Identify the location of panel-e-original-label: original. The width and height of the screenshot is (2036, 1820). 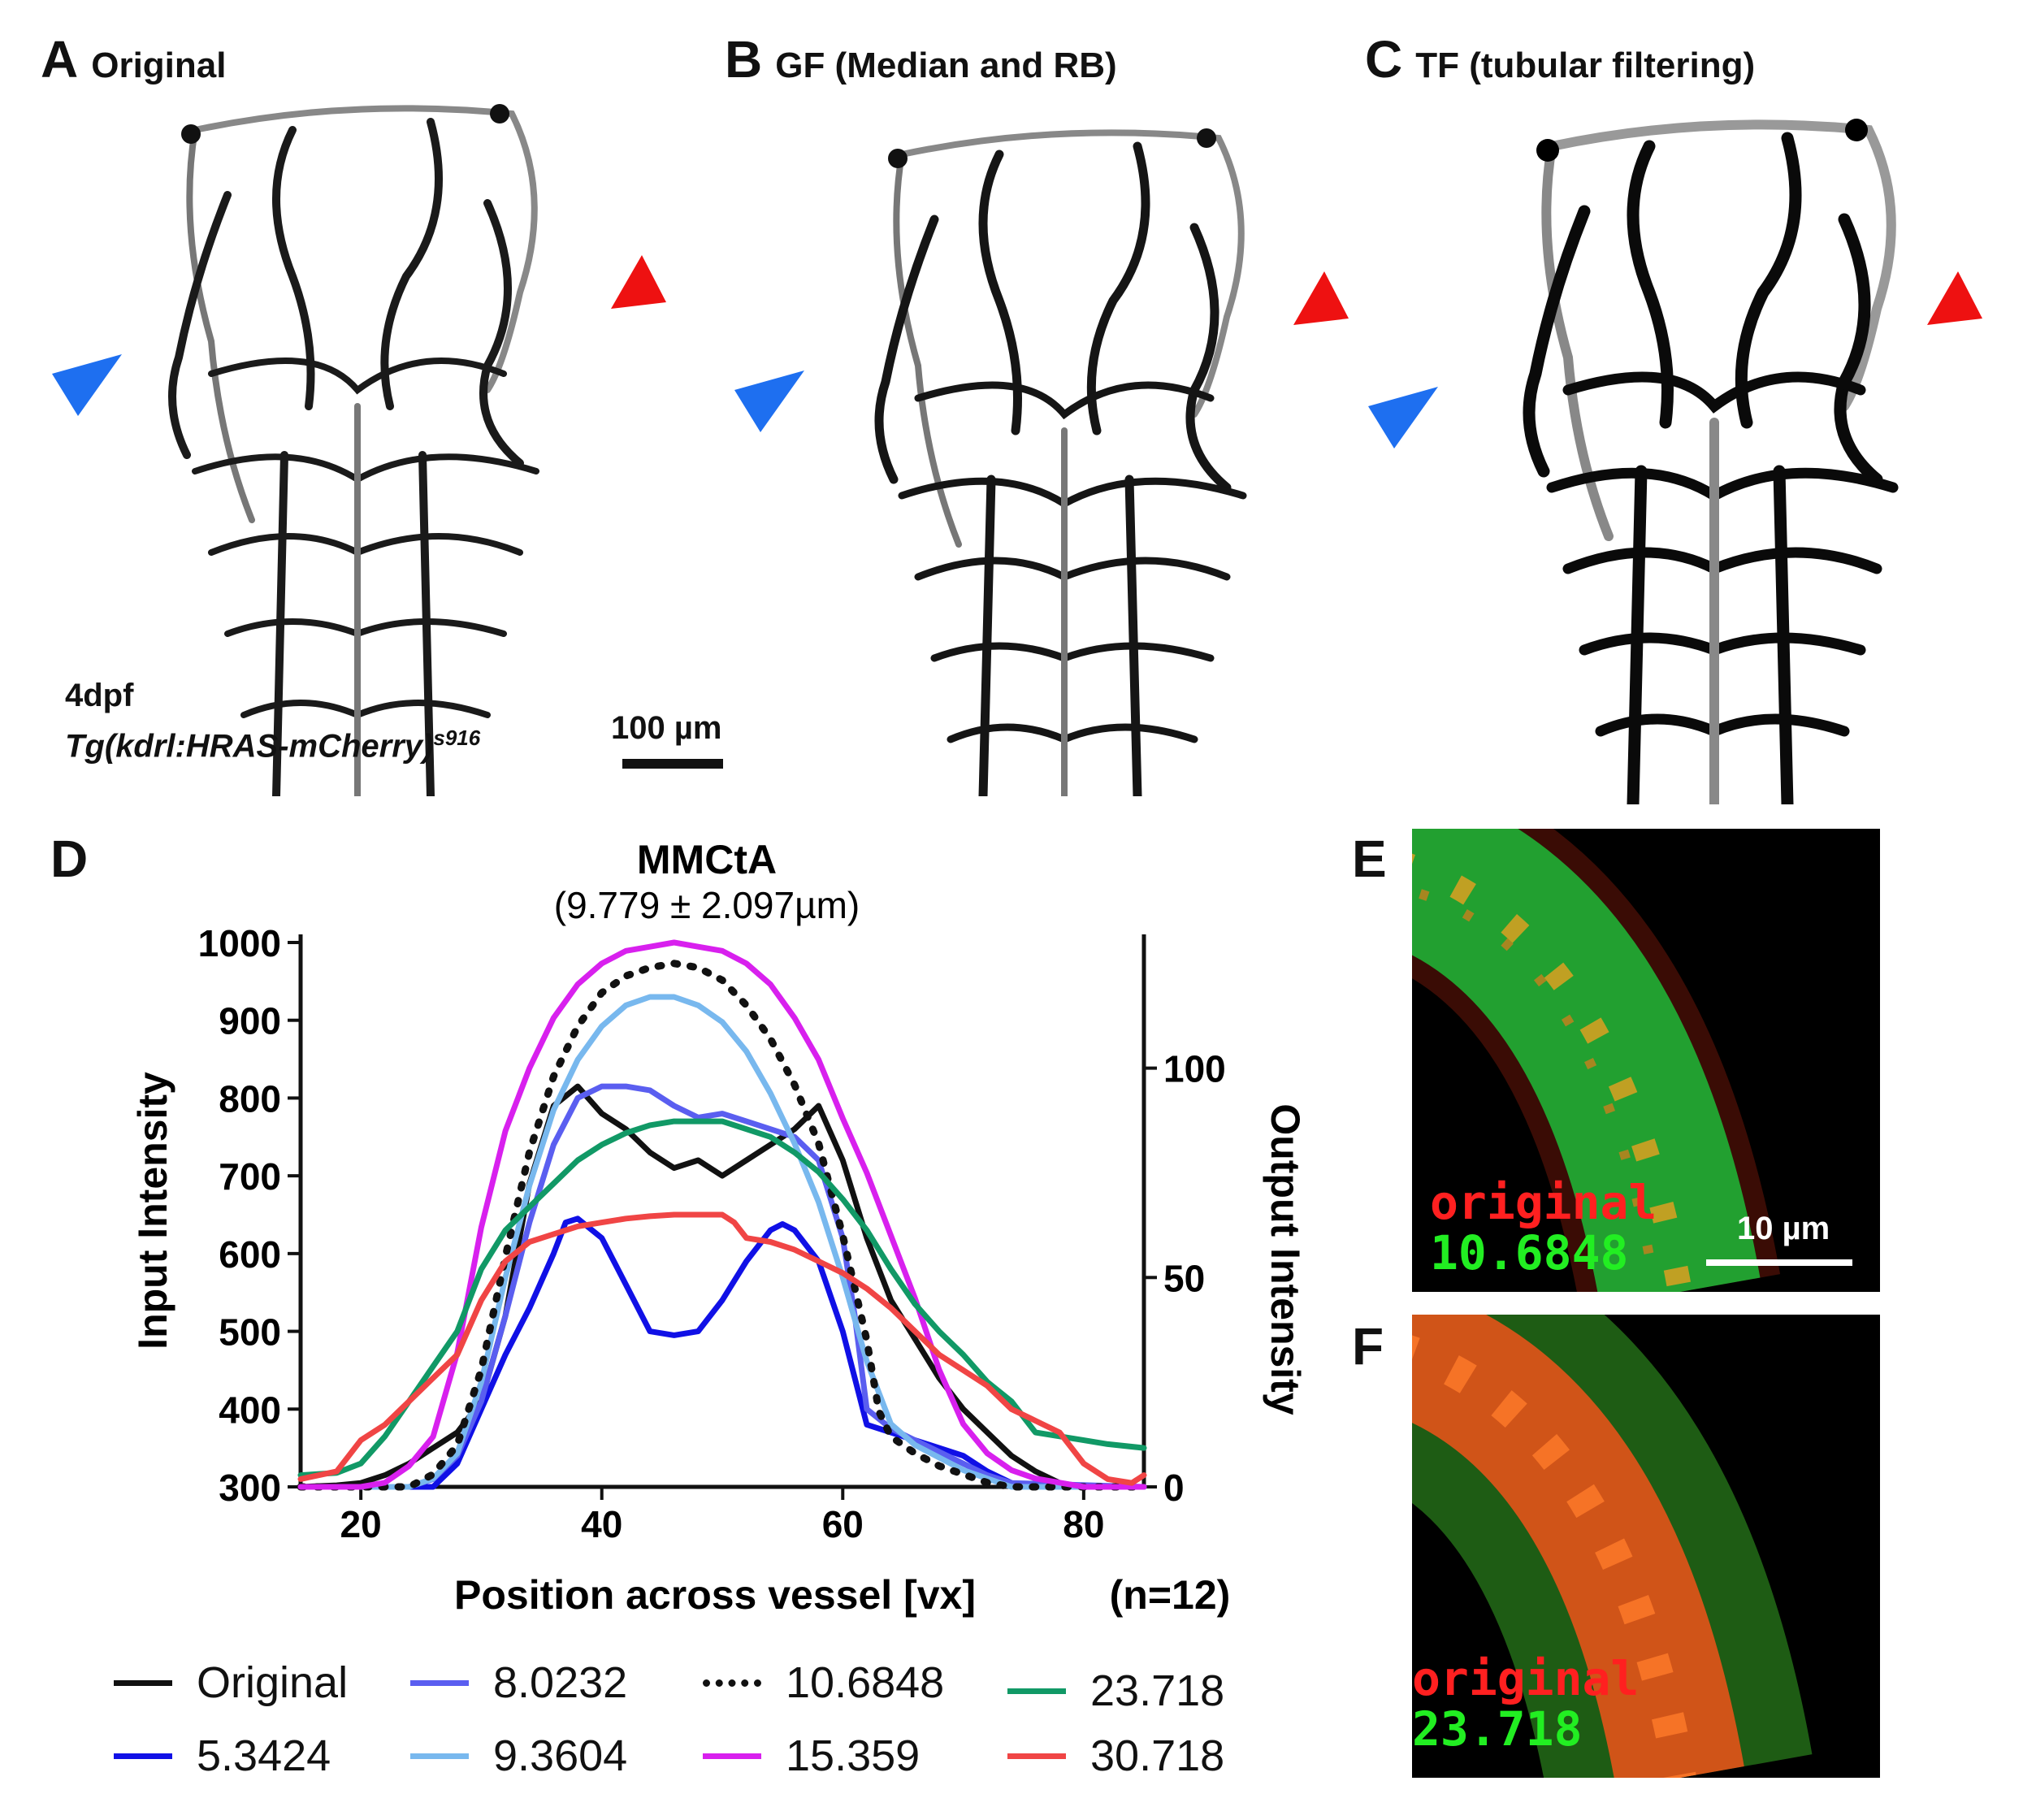
(1543, 1202).